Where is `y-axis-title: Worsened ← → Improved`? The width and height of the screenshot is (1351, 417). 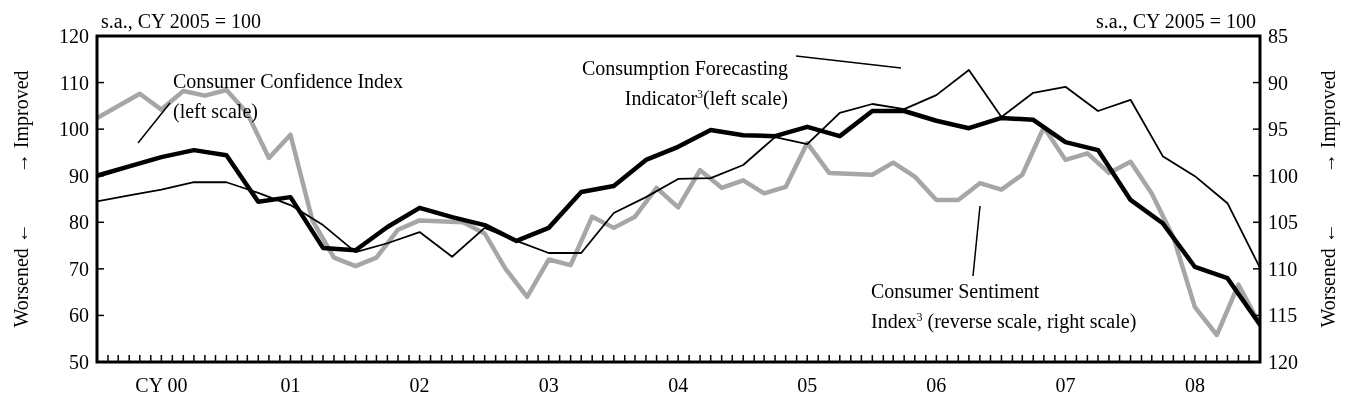 y-axis-title: Worsened ← → Improved is located at coordinates (21, 199).